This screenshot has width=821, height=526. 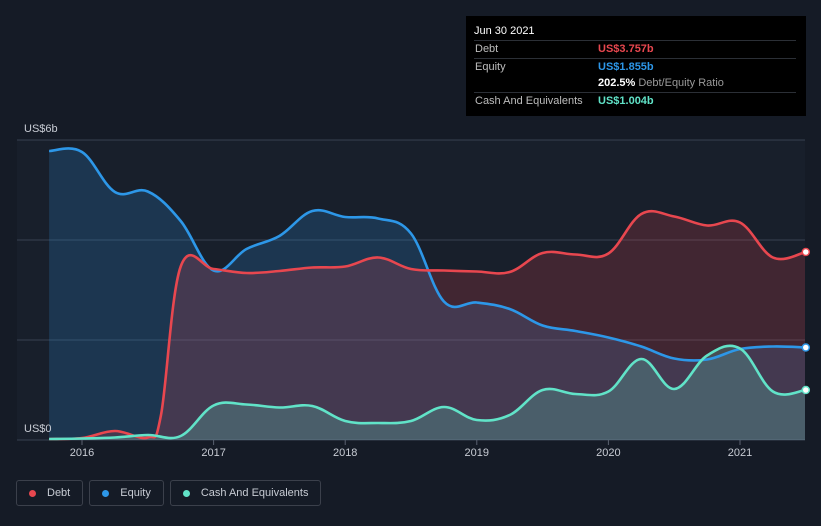 I want to click on chart-legend: Debt Equity Cash And Equivalents, so click(x=171, y=493).